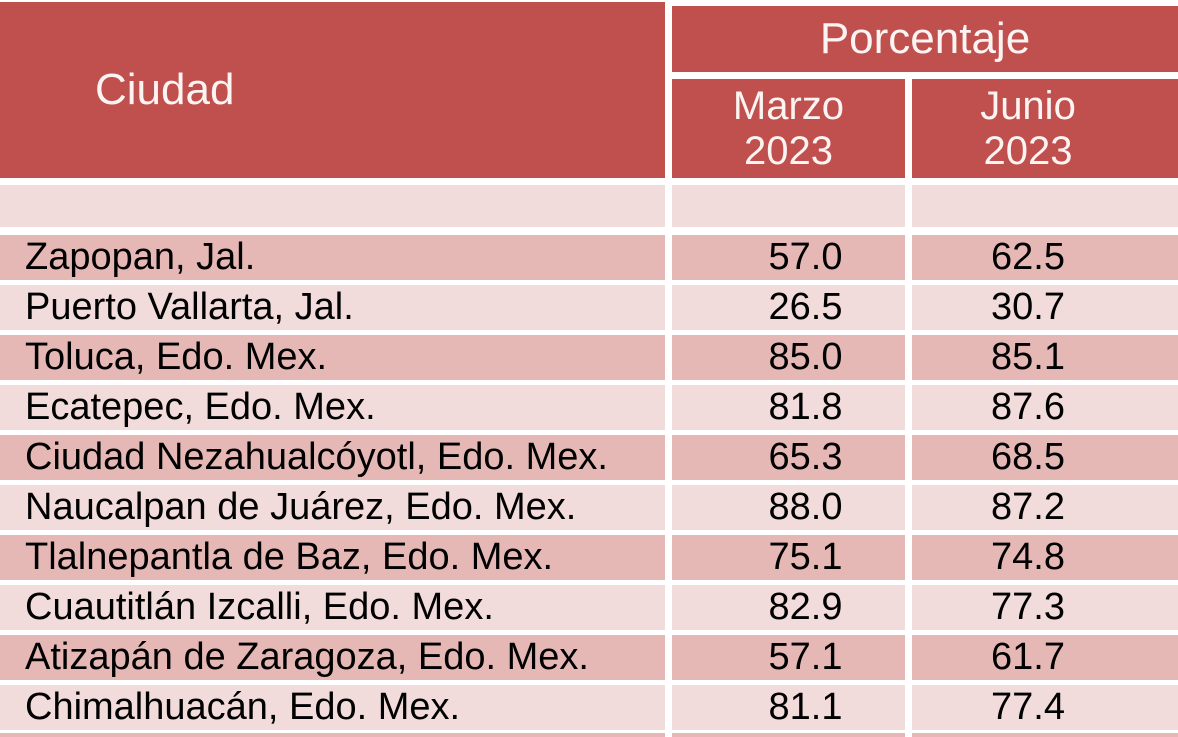  I want to click on table-row: Tlalnepantla de Baz, Edo. Mex. 75.1 74.8, so click(589, 557).